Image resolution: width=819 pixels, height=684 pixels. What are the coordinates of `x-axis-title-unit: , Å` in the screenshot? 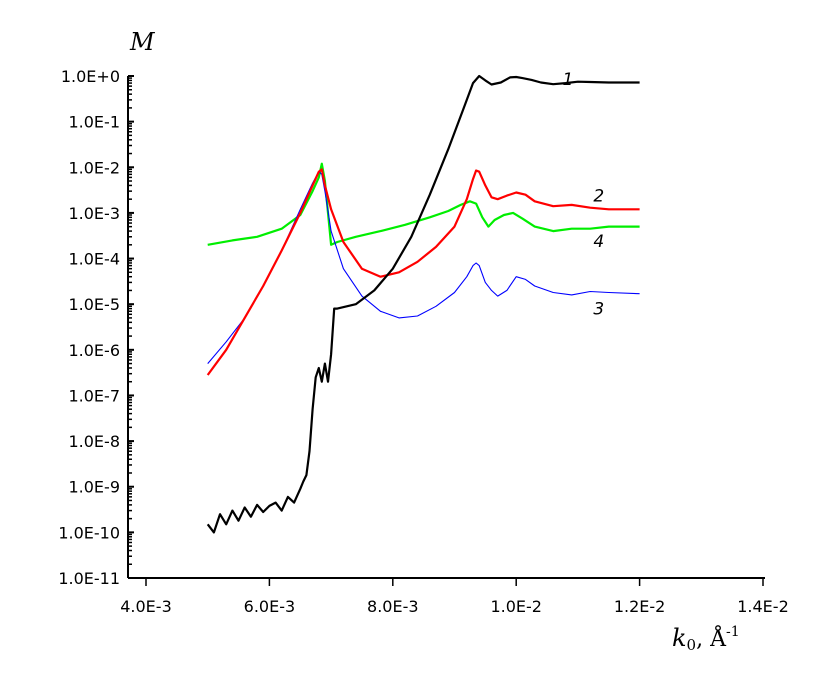 It's located at (711, 638).